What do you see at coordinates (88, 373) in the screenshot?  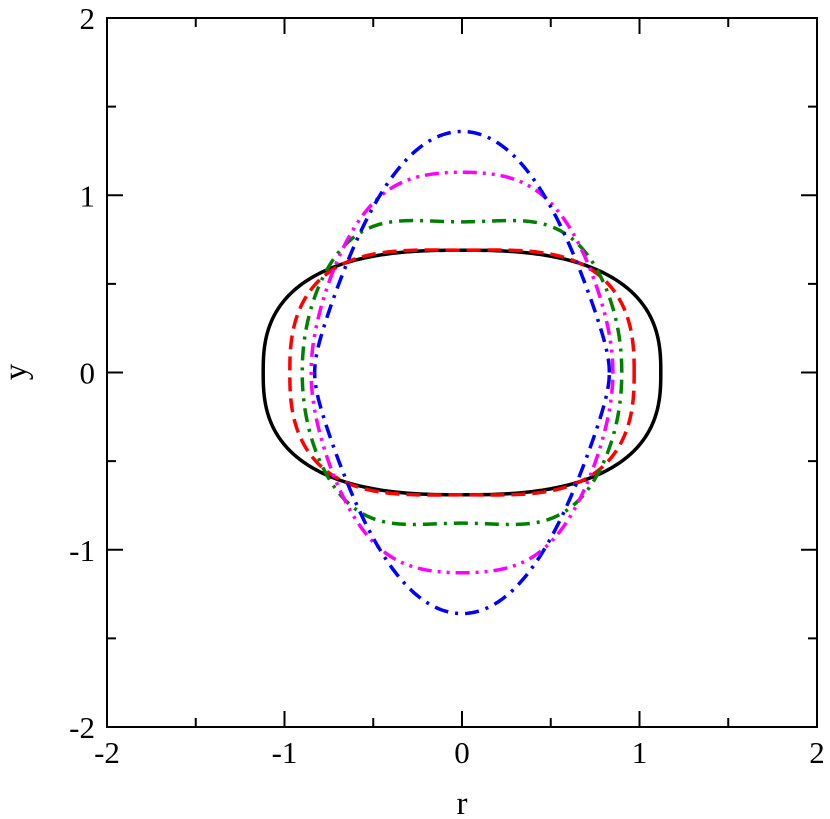 I see `y-tick-label: 0` at bounding box center [88, 373].